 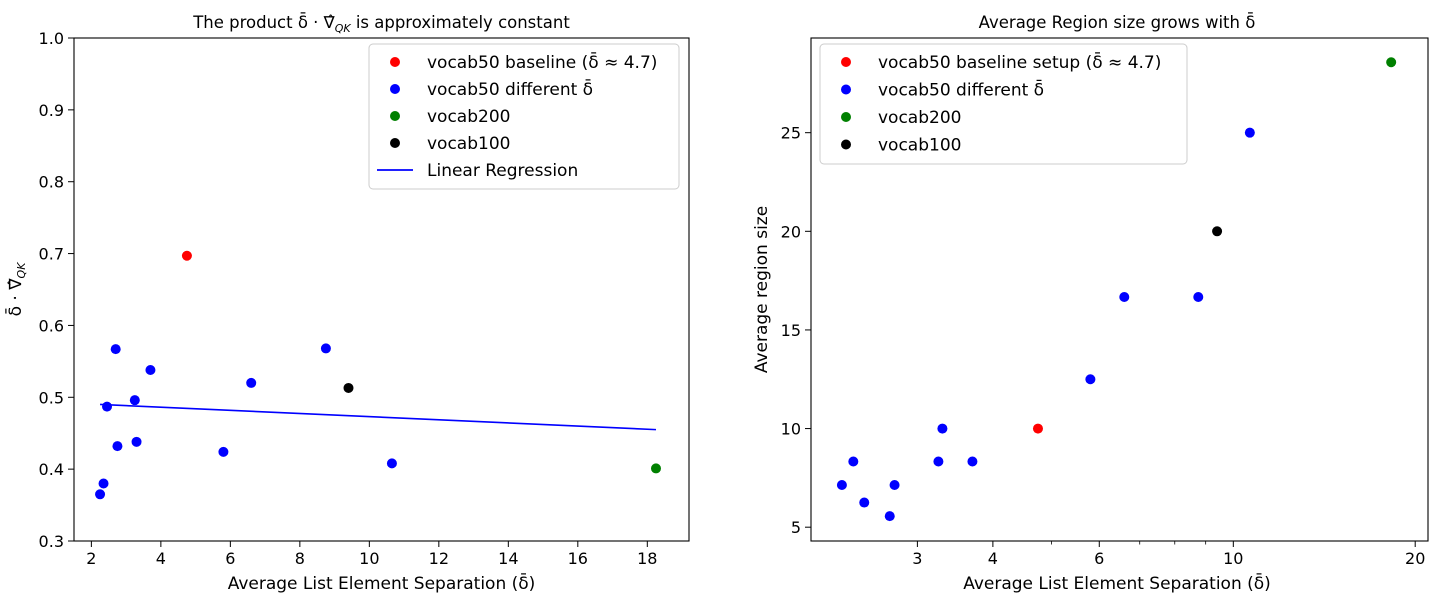 What do you see at coordinates (91, 558) in the screenshot?
I see `x-tick-label: 2` at bounding box center [91, 558].